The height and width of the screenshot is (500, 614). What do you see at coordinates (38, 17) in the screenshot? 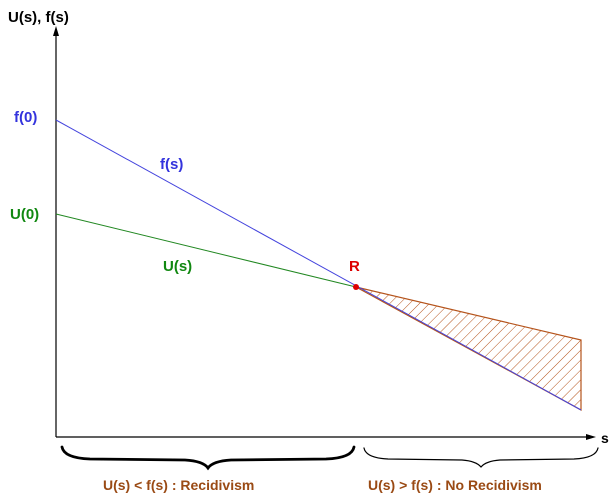
I see `y-axis-label: U(s), f(s)` at bounding box center [38, 17].